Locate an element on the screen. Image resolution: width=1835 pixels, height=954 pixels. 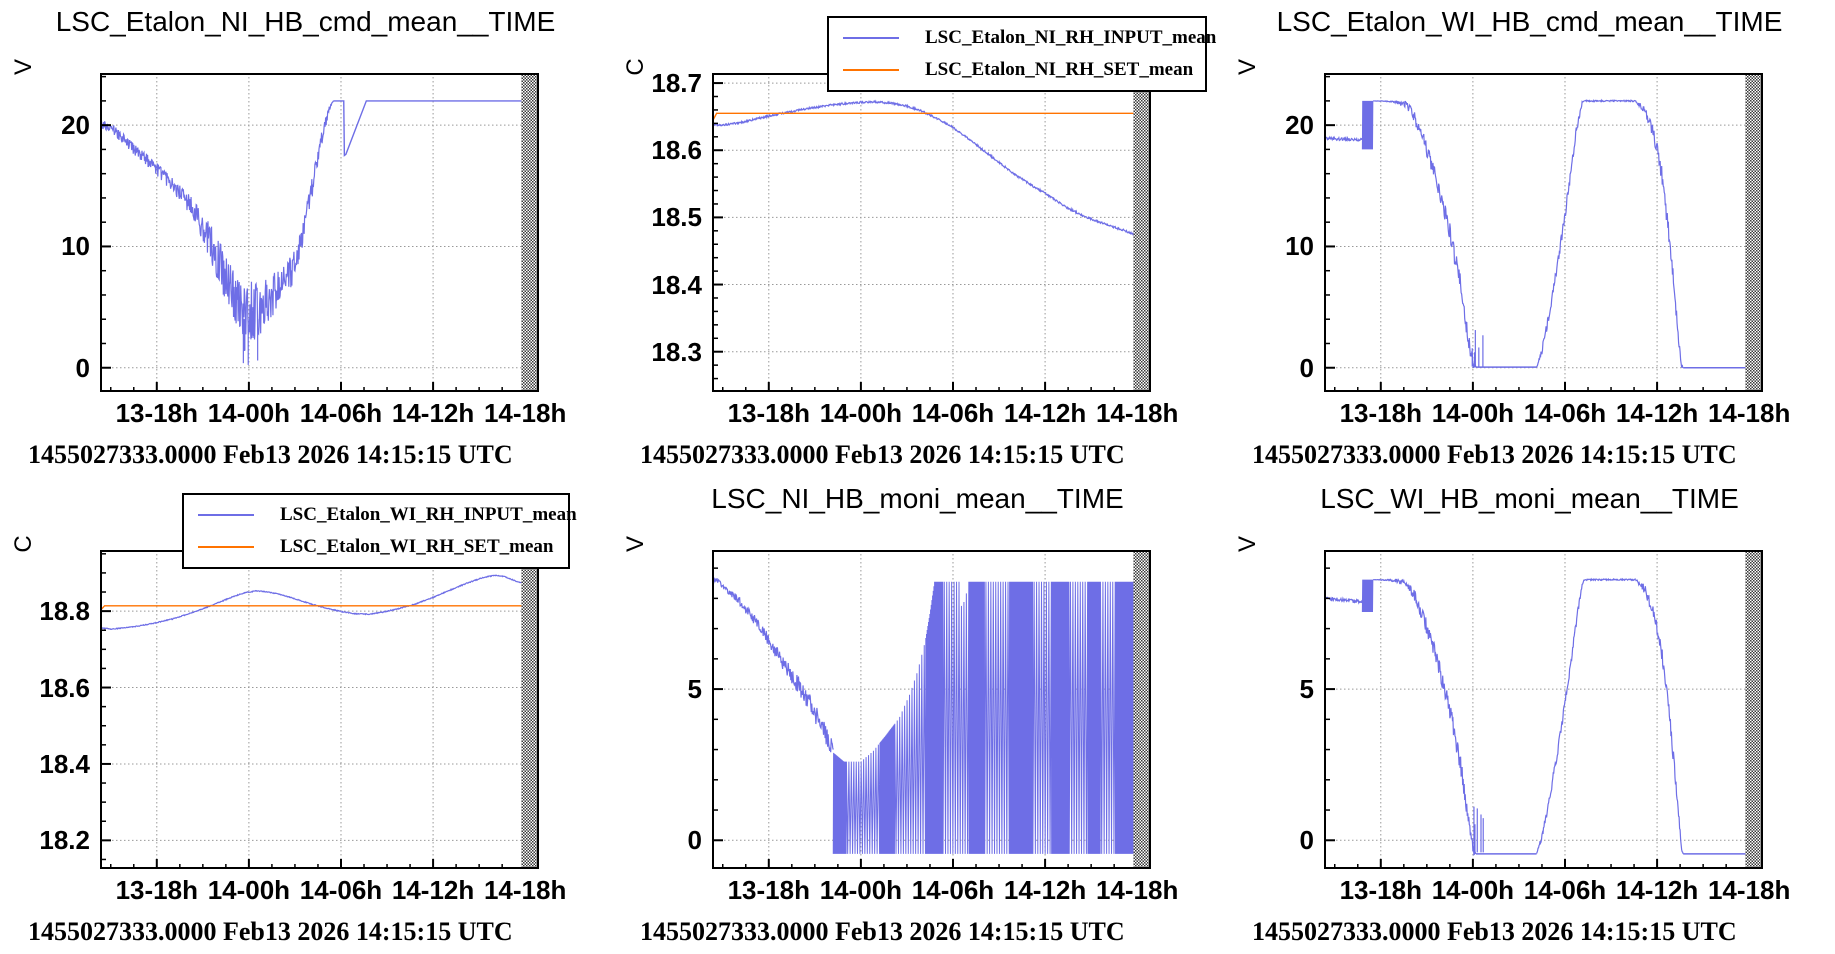
plot-title: LSC_NI_HB_moni_mean__TIME is located at coordinates (917, 498).